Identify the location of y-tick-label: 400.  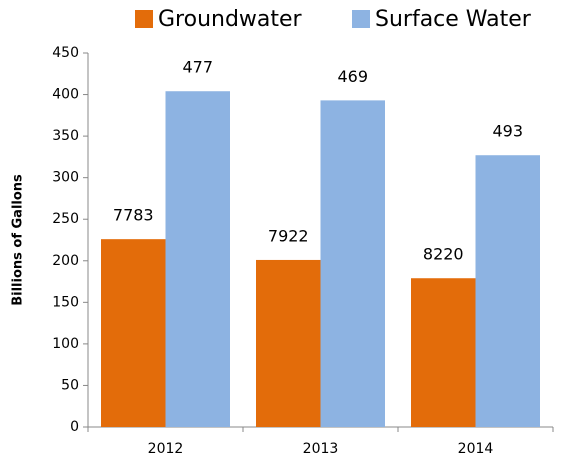
(65, 95).